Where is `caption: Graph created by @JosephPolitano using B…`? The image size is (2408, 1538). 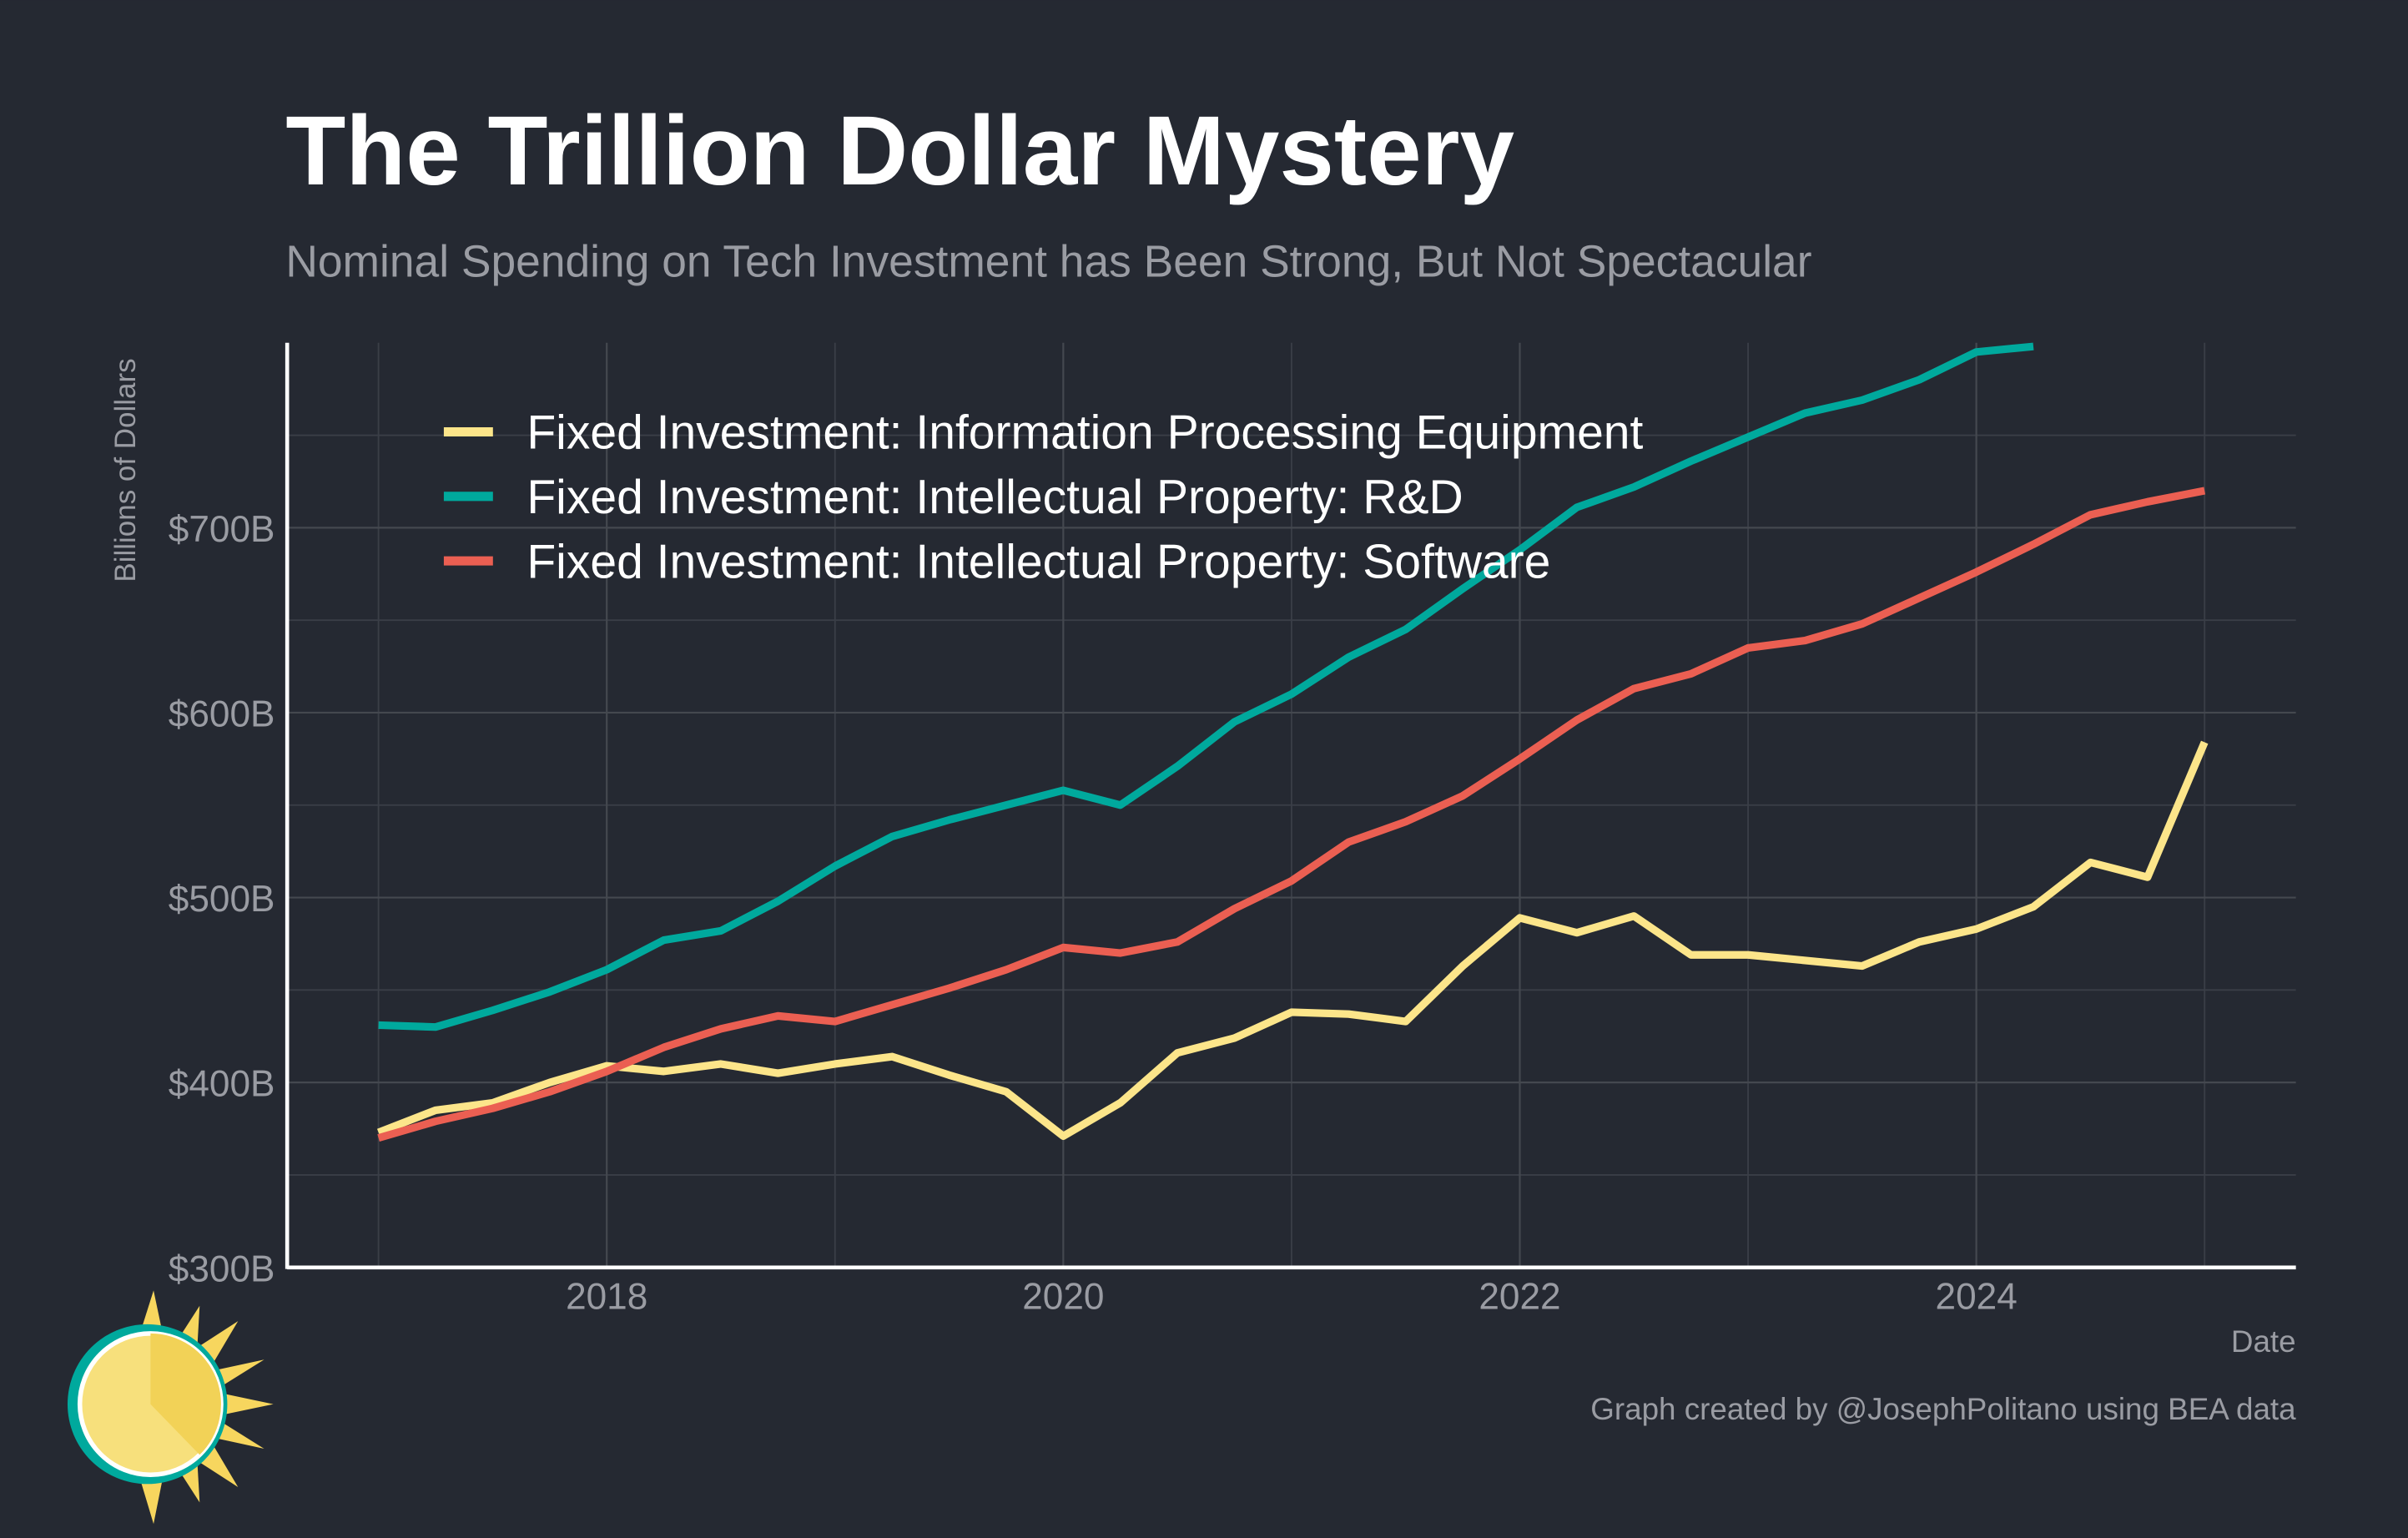
caption: Graph created by @JosephPolitano using B… is located at coordinates (1943, 1409).